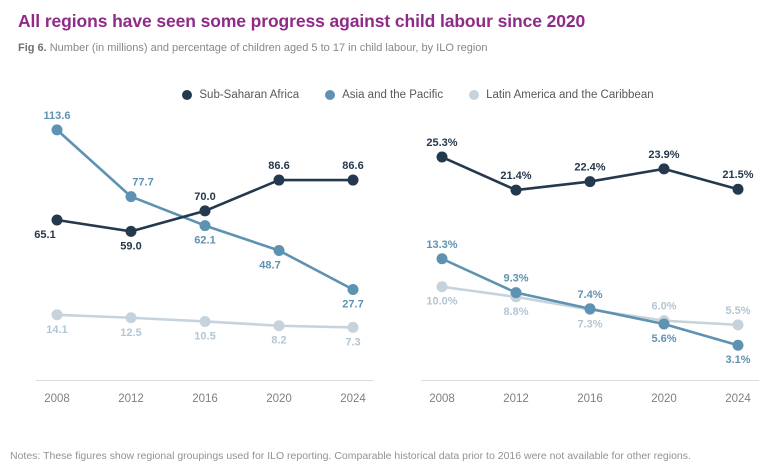 This screenshot has height=470, width=780. I want to click on svg-text: 6.0%, so click(663, 307).